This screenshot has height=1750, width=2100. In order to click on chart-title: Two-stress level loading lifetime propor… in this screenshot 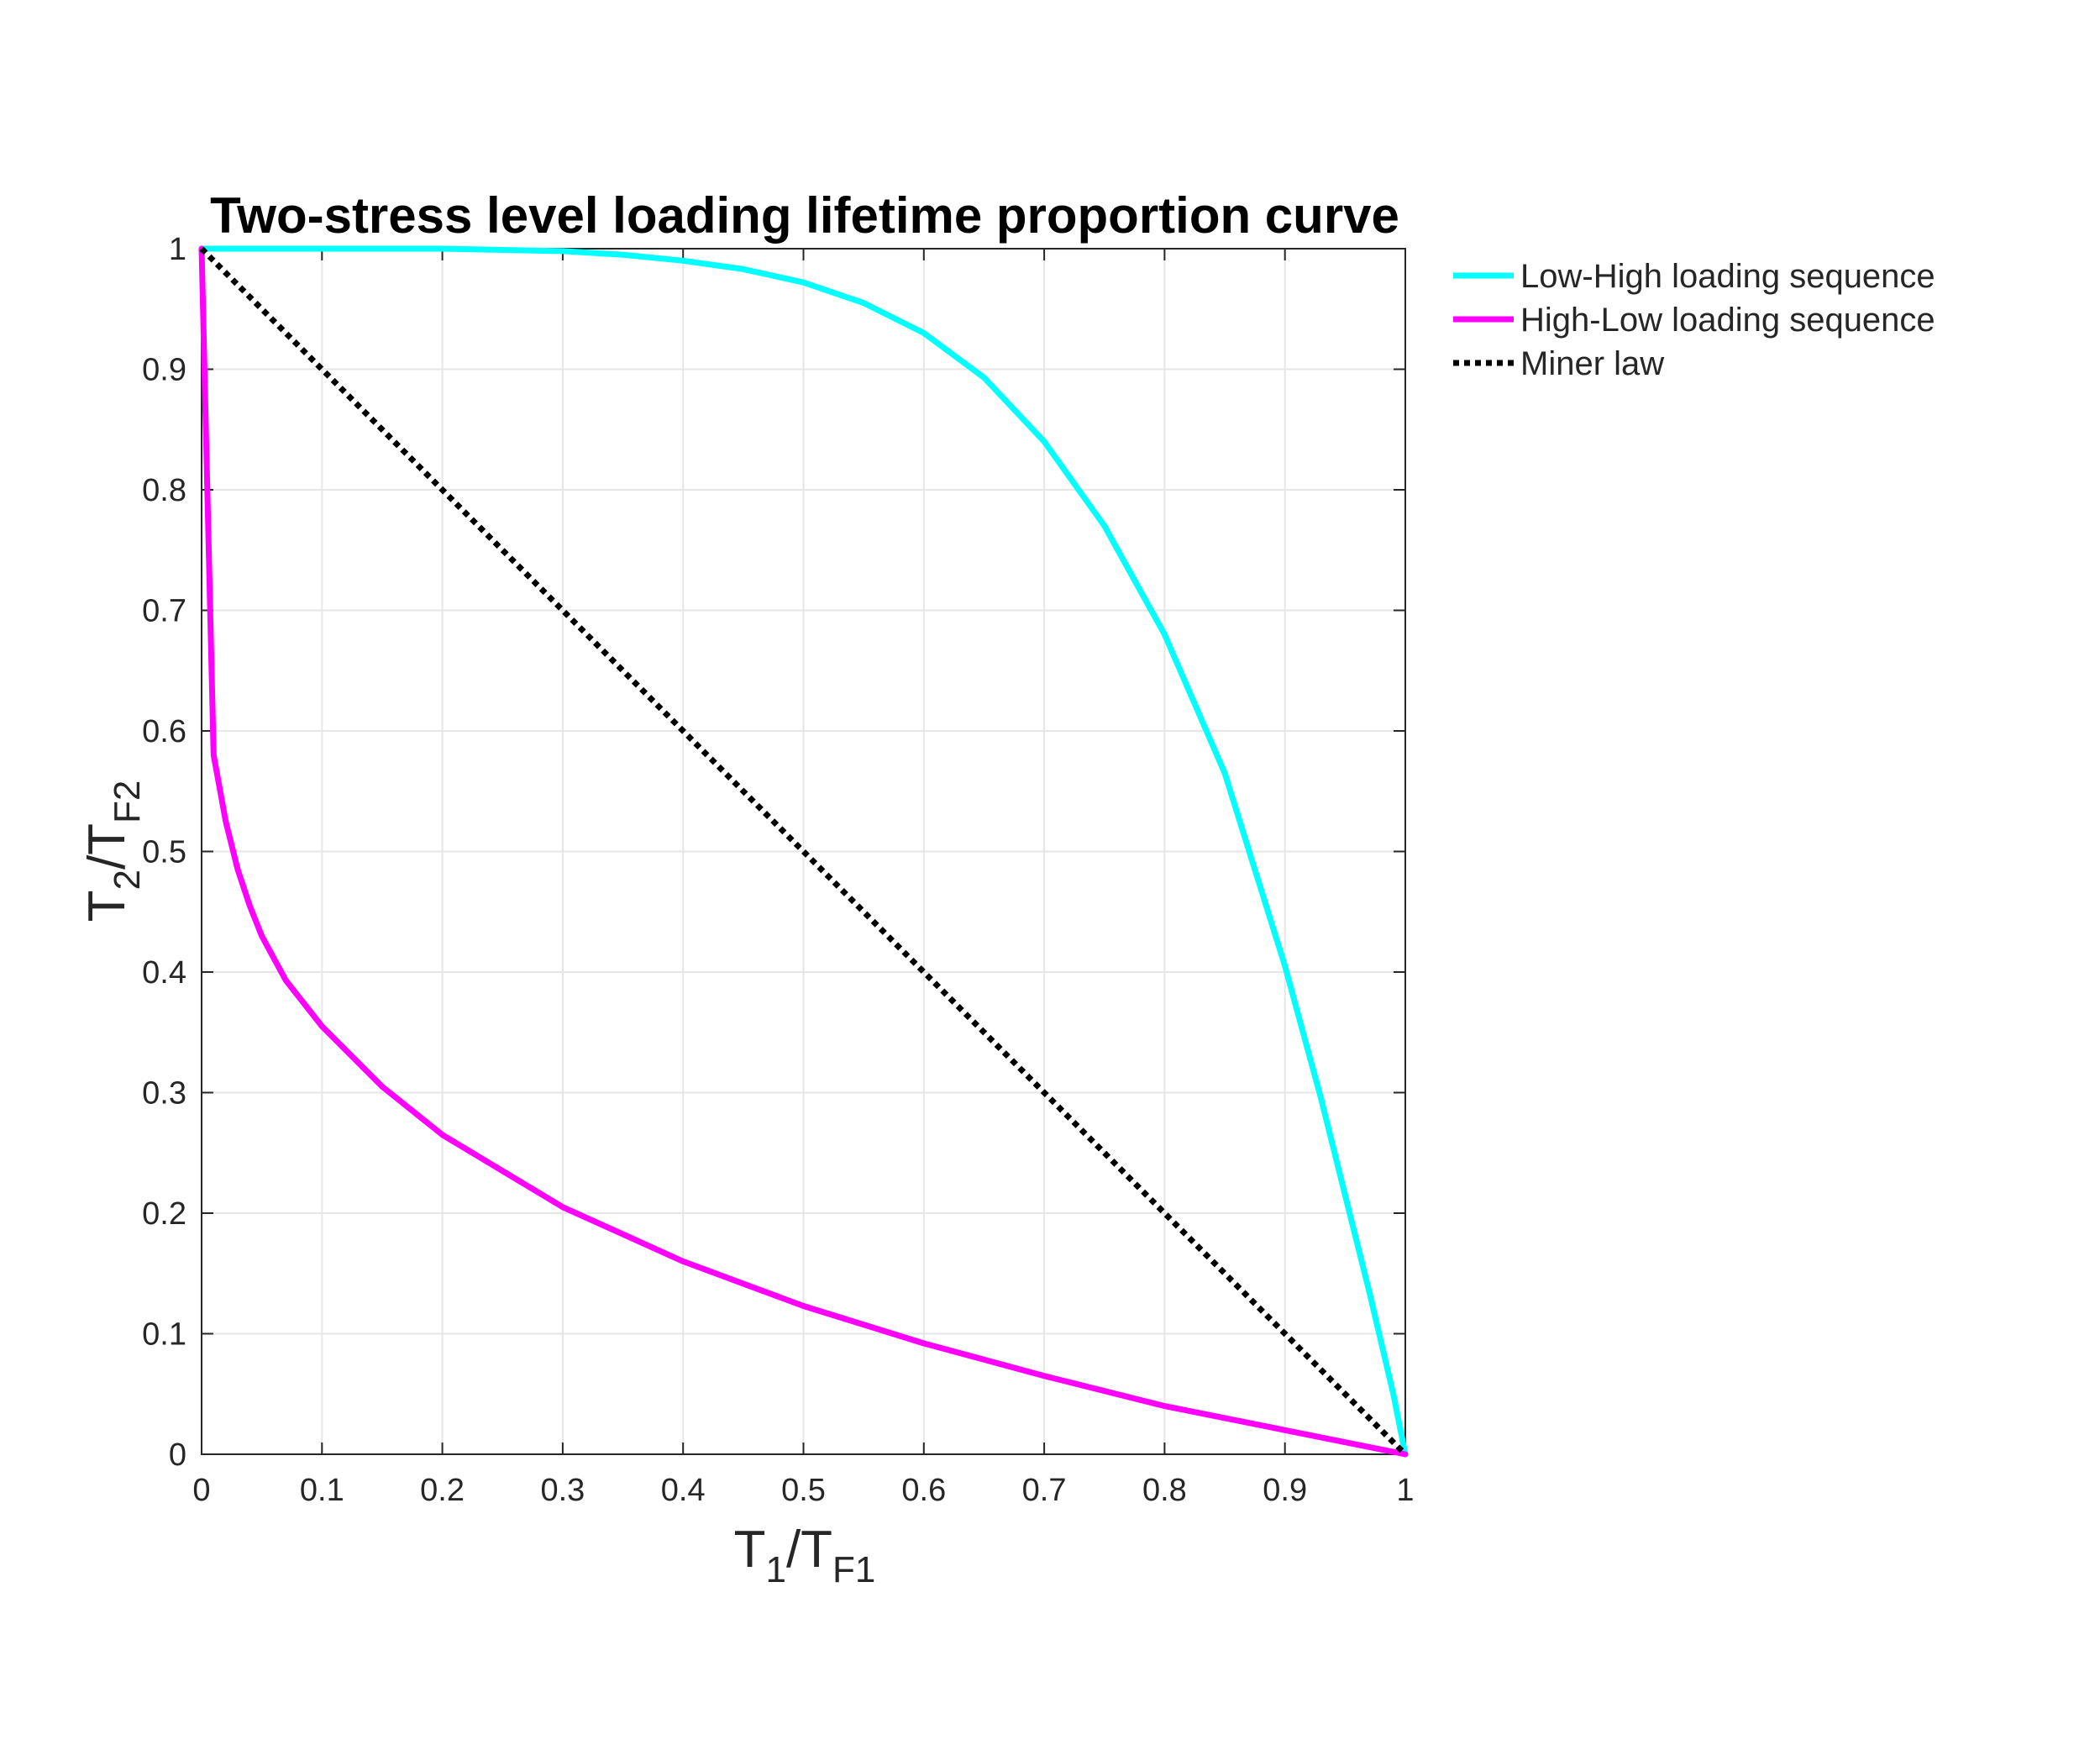, I will do `click(804, 216)`.